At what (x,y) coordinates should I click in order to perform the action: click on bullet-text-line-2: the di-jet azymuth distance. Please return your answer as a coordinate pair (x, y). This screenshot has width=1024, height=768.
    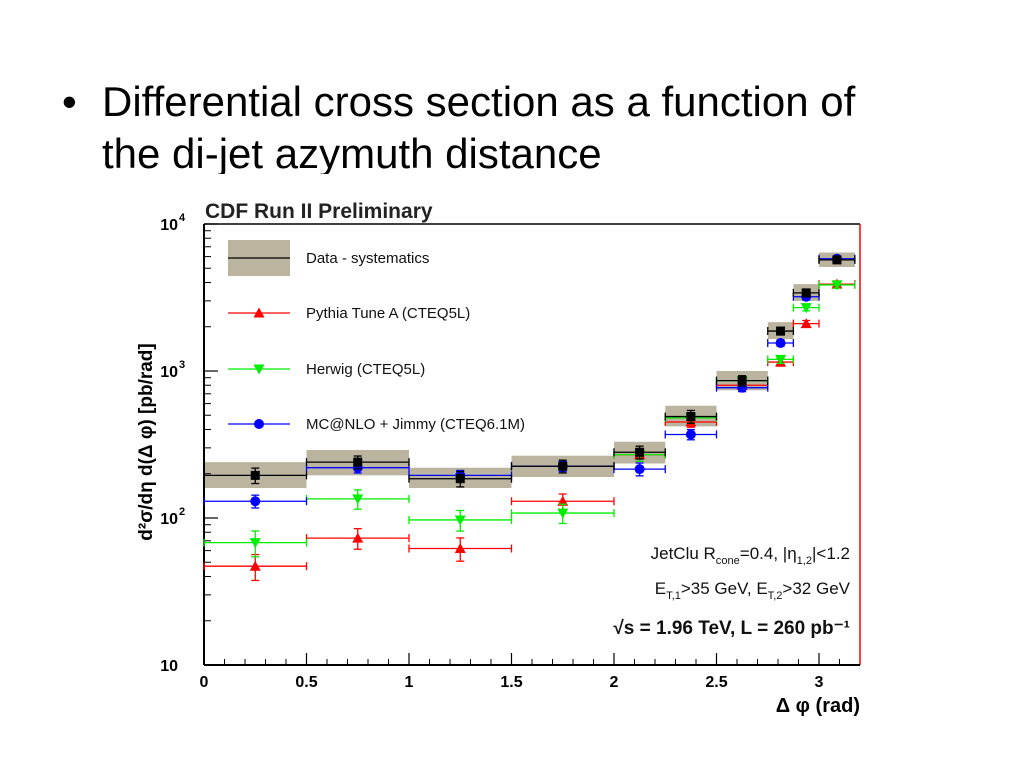
    Looking at the image, I should click on (352, 152).